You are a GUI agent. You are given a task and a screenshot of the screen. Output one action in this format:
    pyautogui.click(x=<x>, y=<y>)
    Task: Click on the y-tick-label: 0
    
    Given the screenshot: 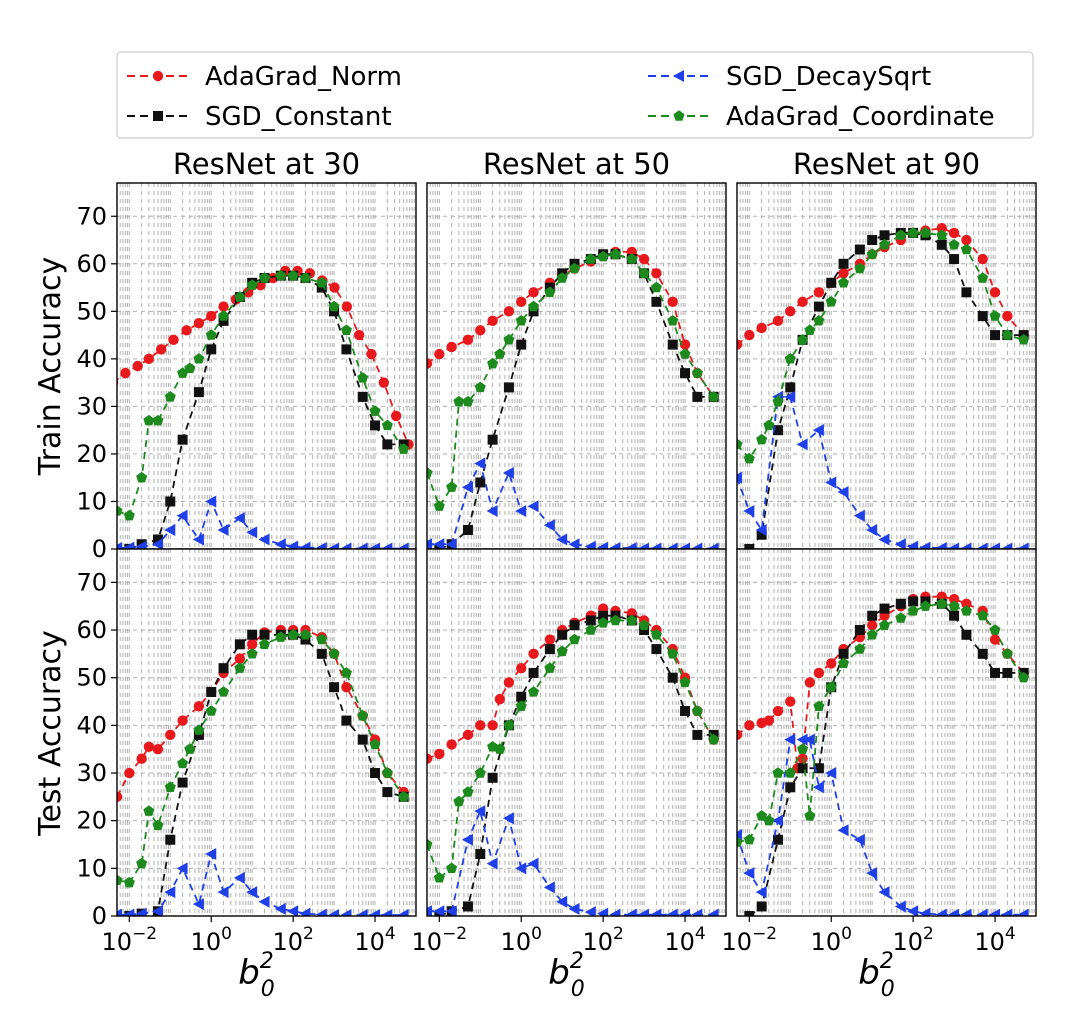 What is the action you would take?
    pyautogui.click(x=99, y=549)
    